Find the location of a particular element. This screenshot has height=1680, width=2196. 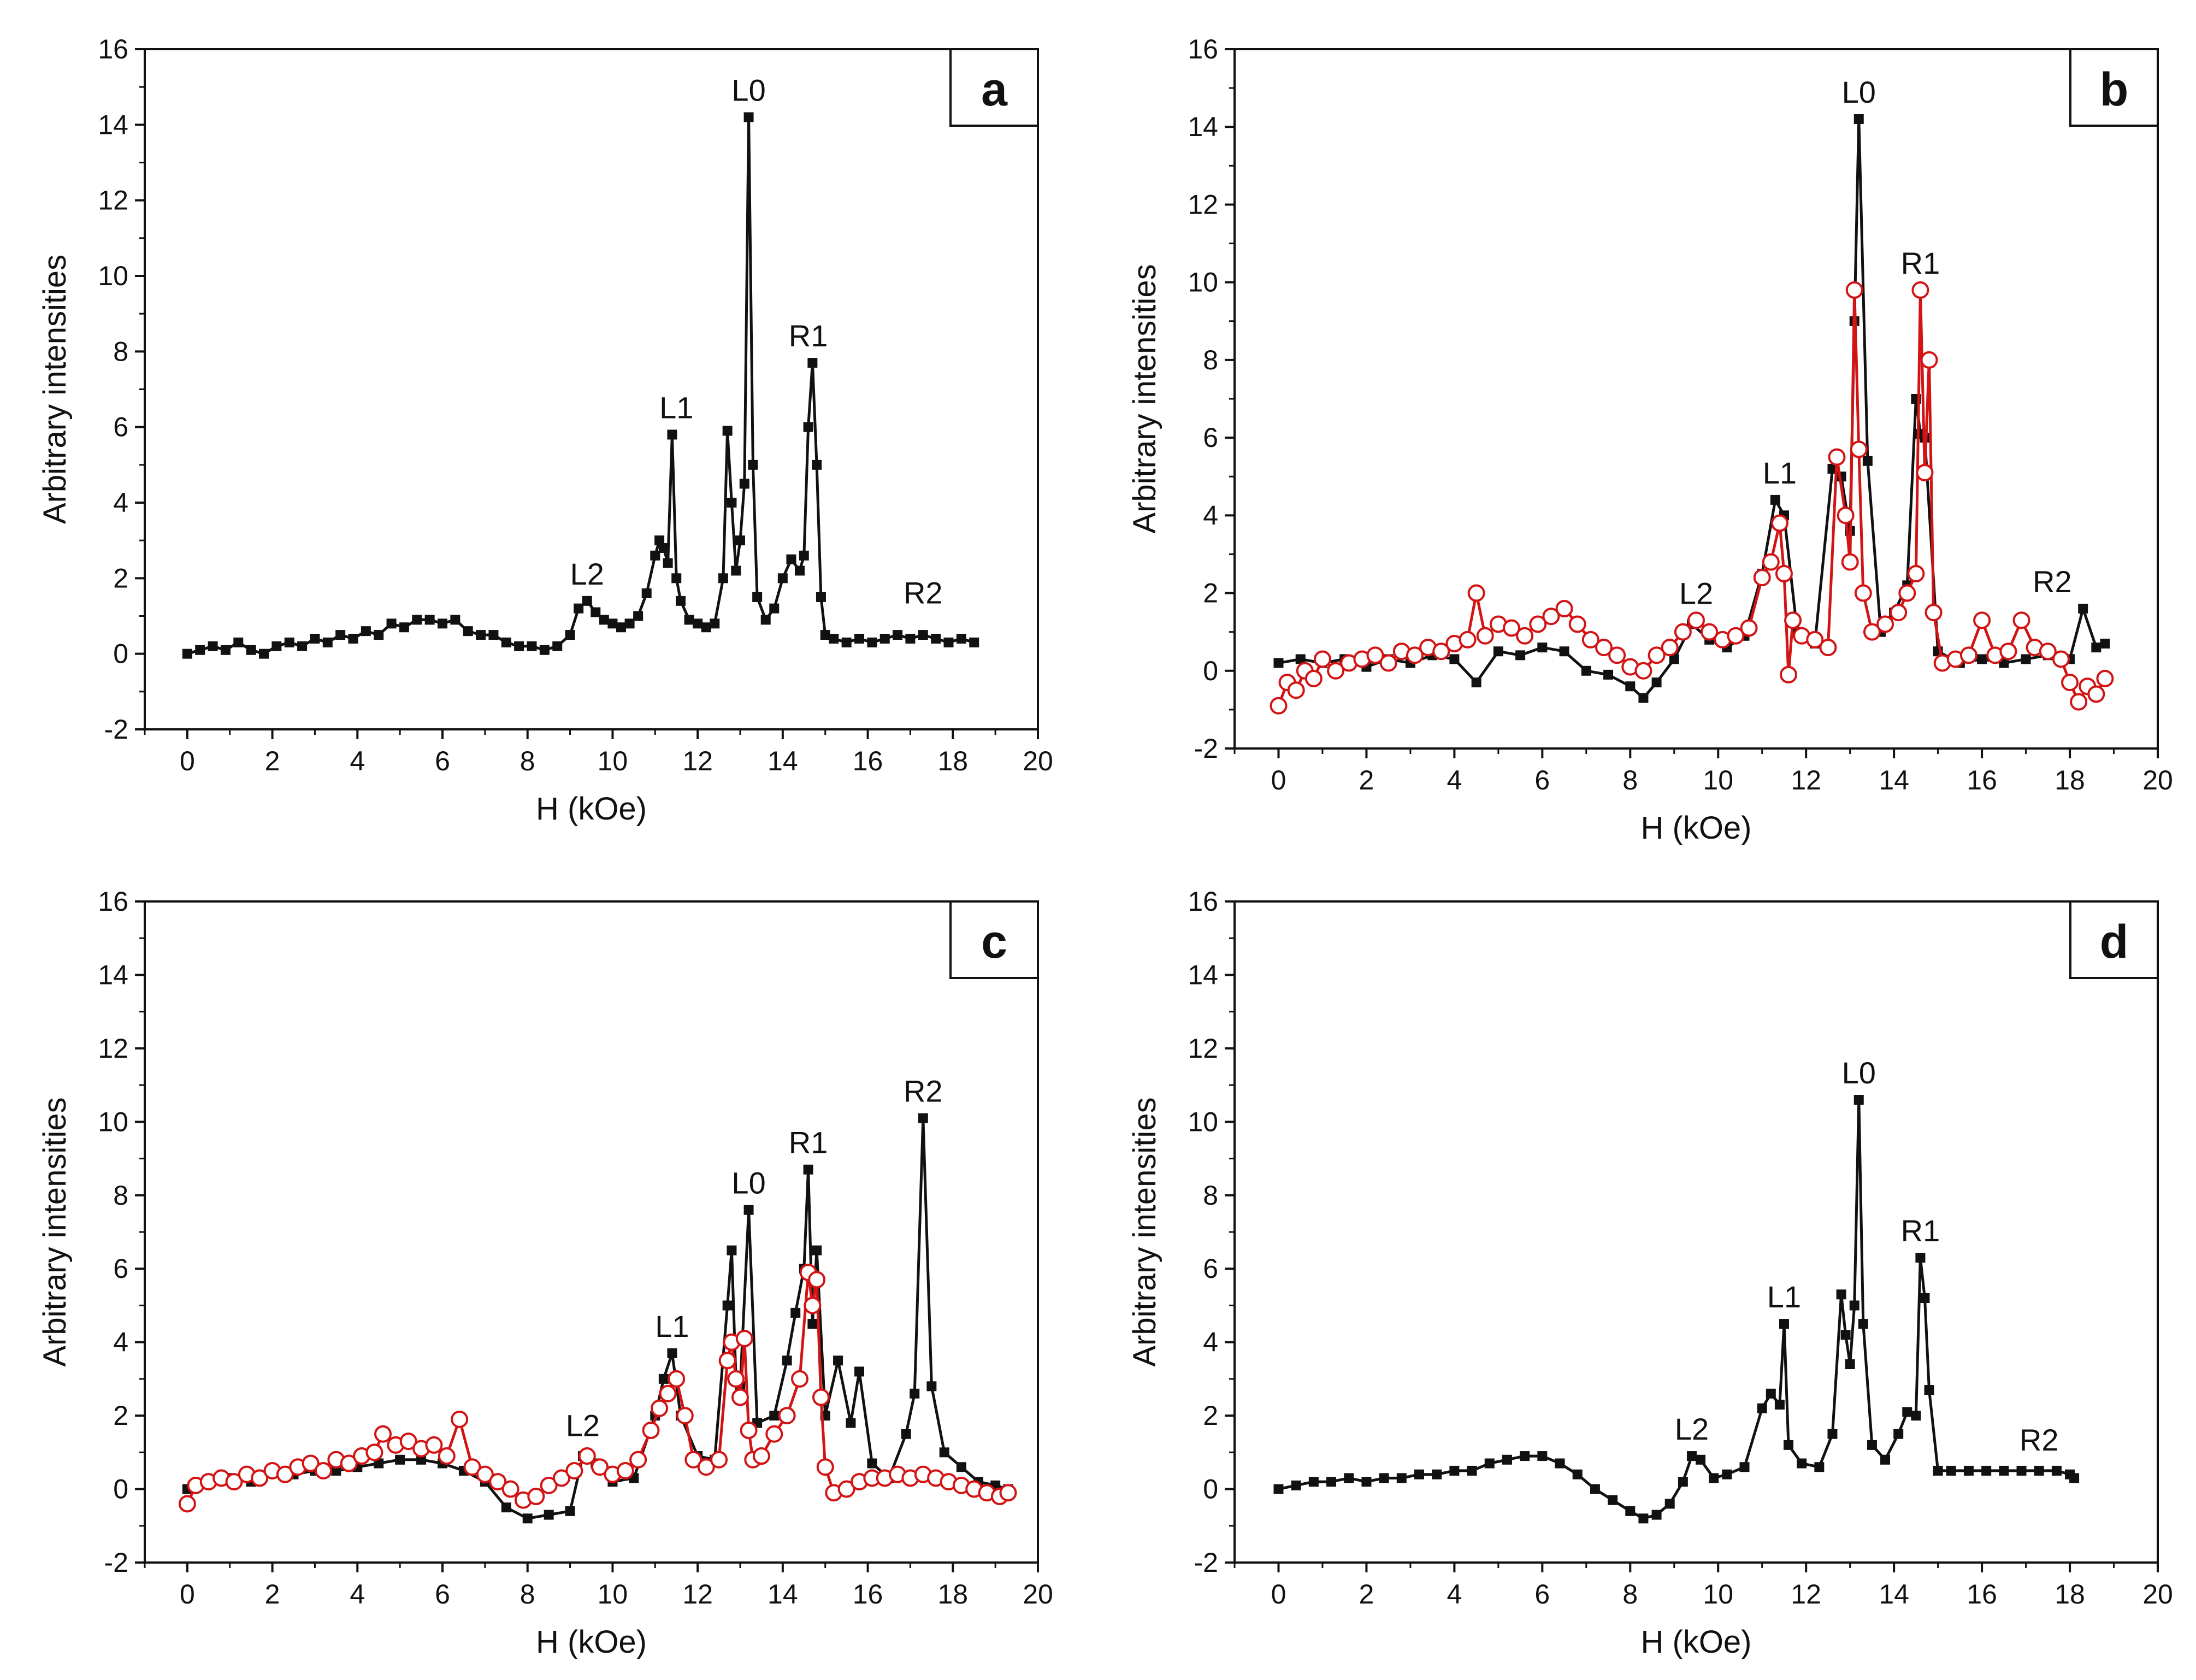

y-tick-label: 8 is located at coordinates (1210, 1195).